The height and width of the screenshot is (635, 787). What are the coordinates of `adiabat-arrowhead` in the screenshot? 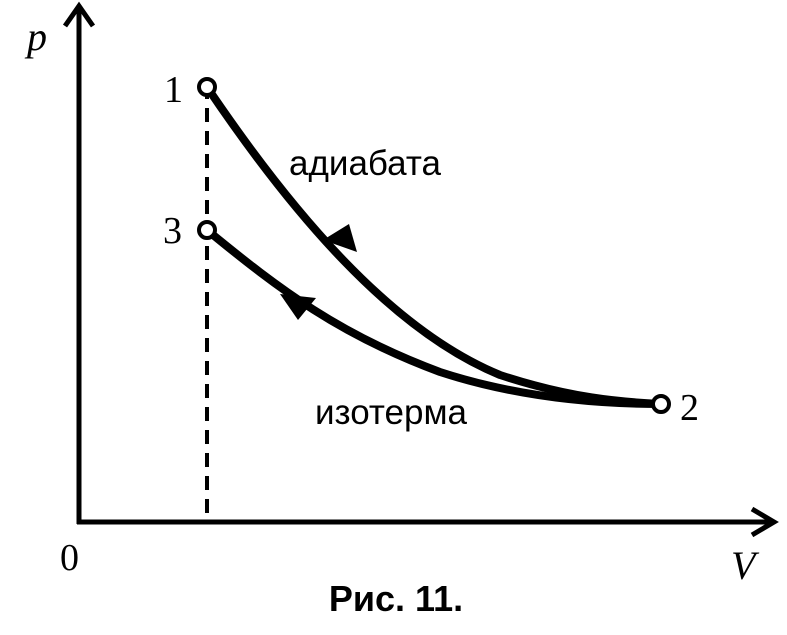 It's located at (340, 238).